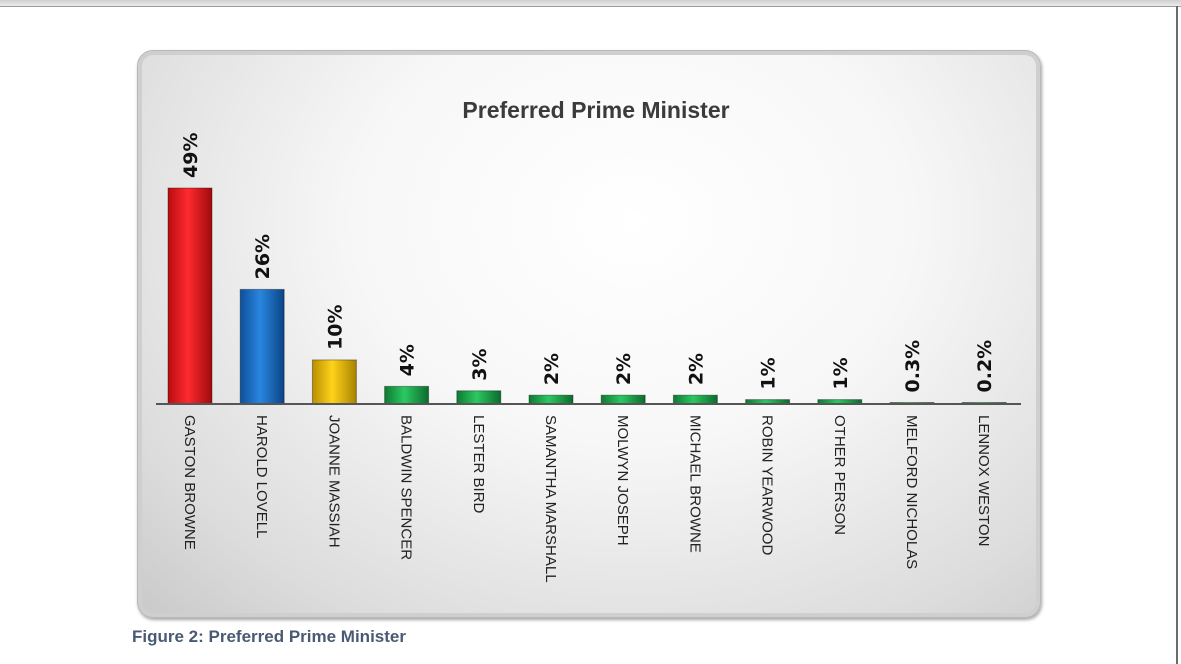 This screenshot has height=664, width=1181. Describe the element at coordinates (189, 482) in the screenshot. I see `category-label-gaston-browne: GASTON BROWNE` at that location.